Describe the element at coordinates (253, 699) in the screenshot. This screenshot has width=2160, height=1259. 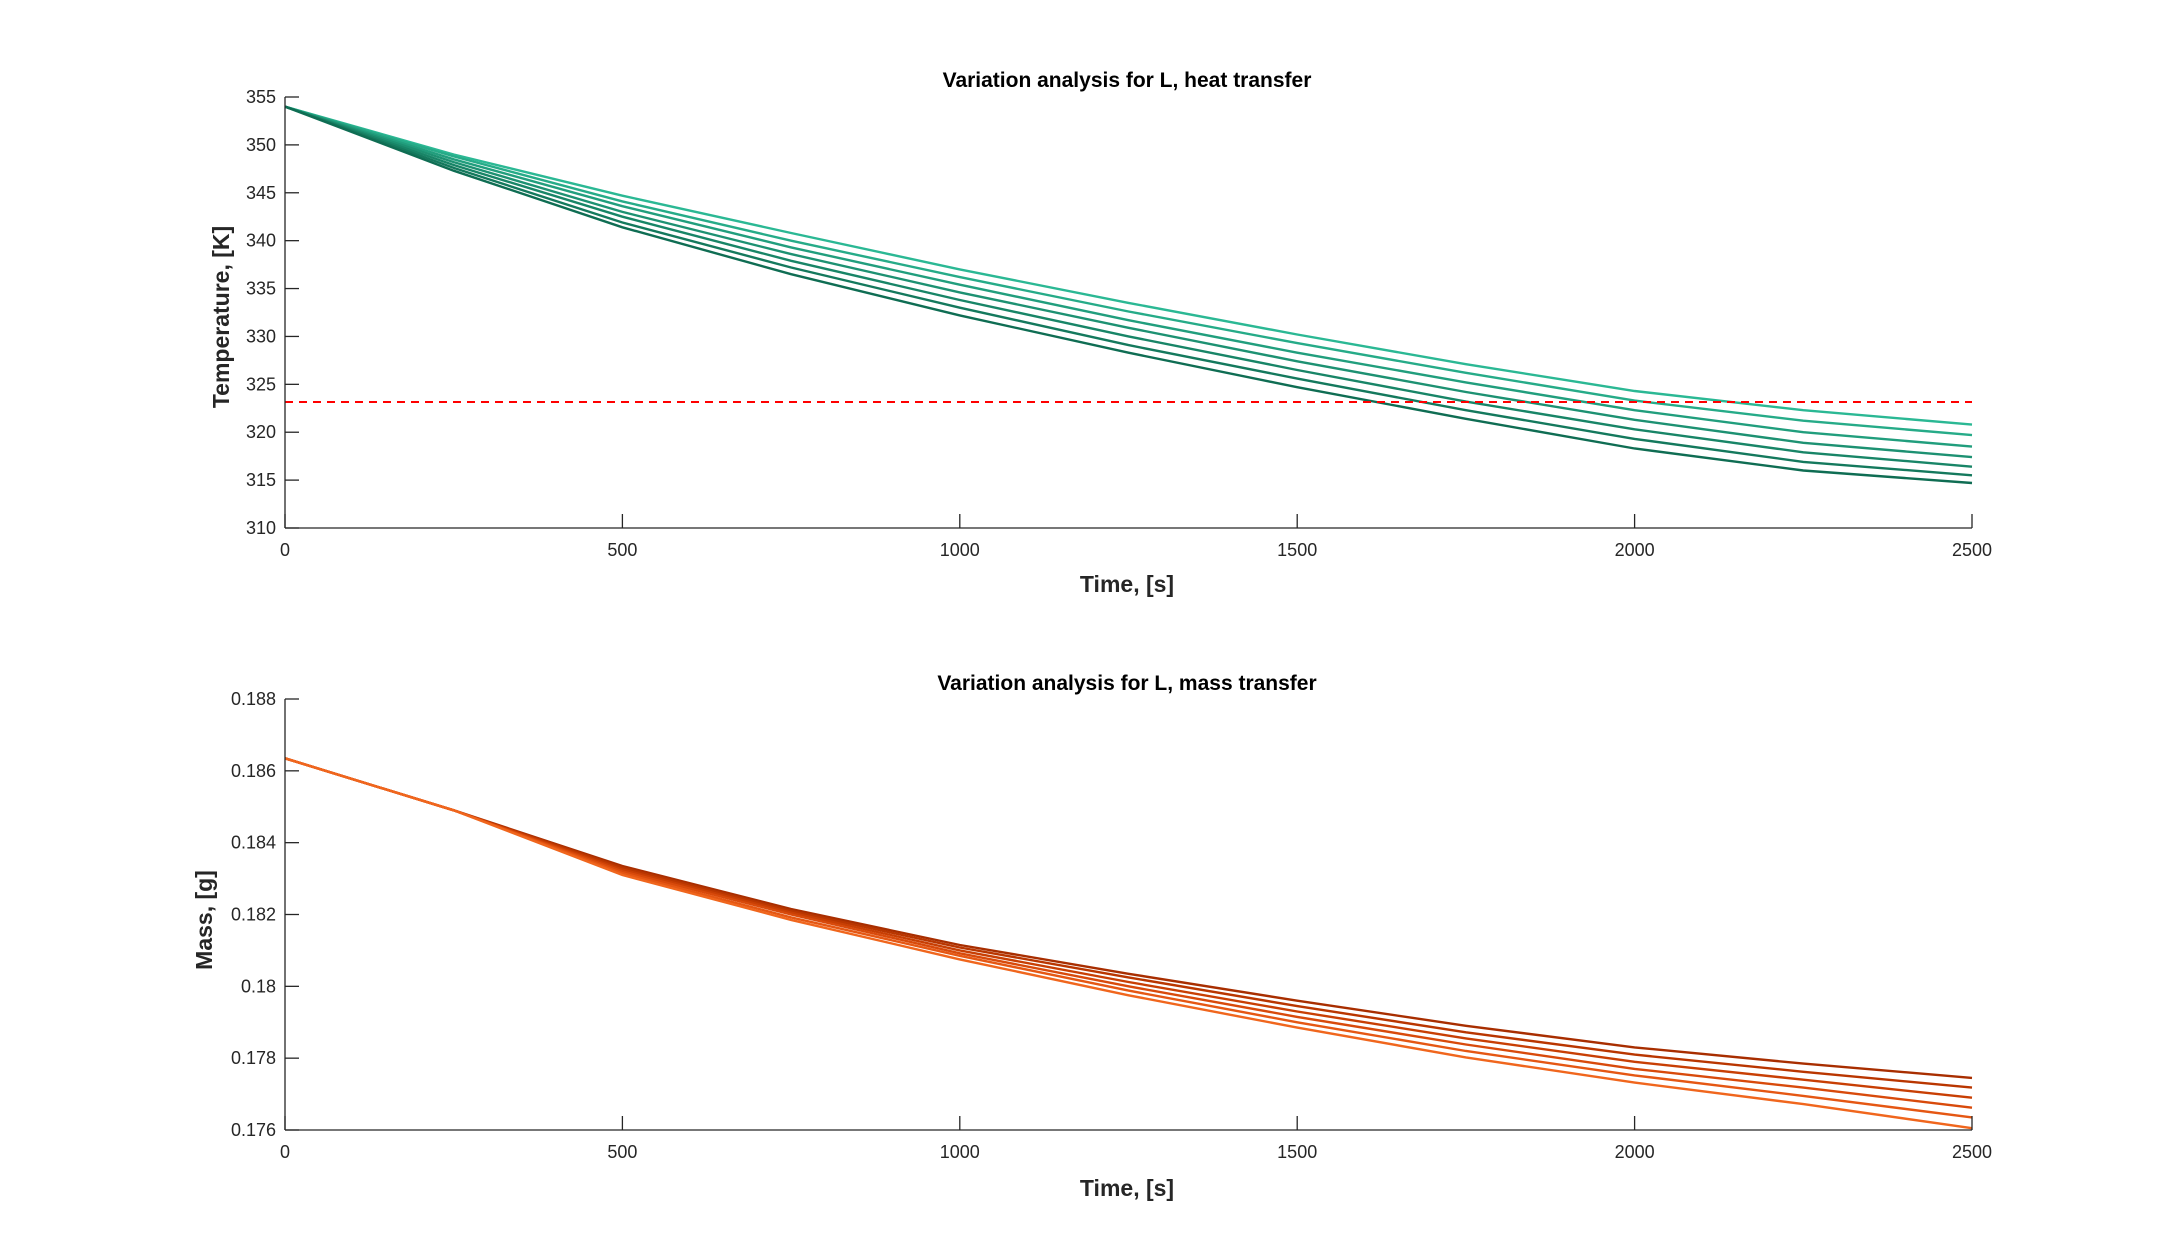
I see `mass-transfer-y-tick-label: 0.188` at that location.